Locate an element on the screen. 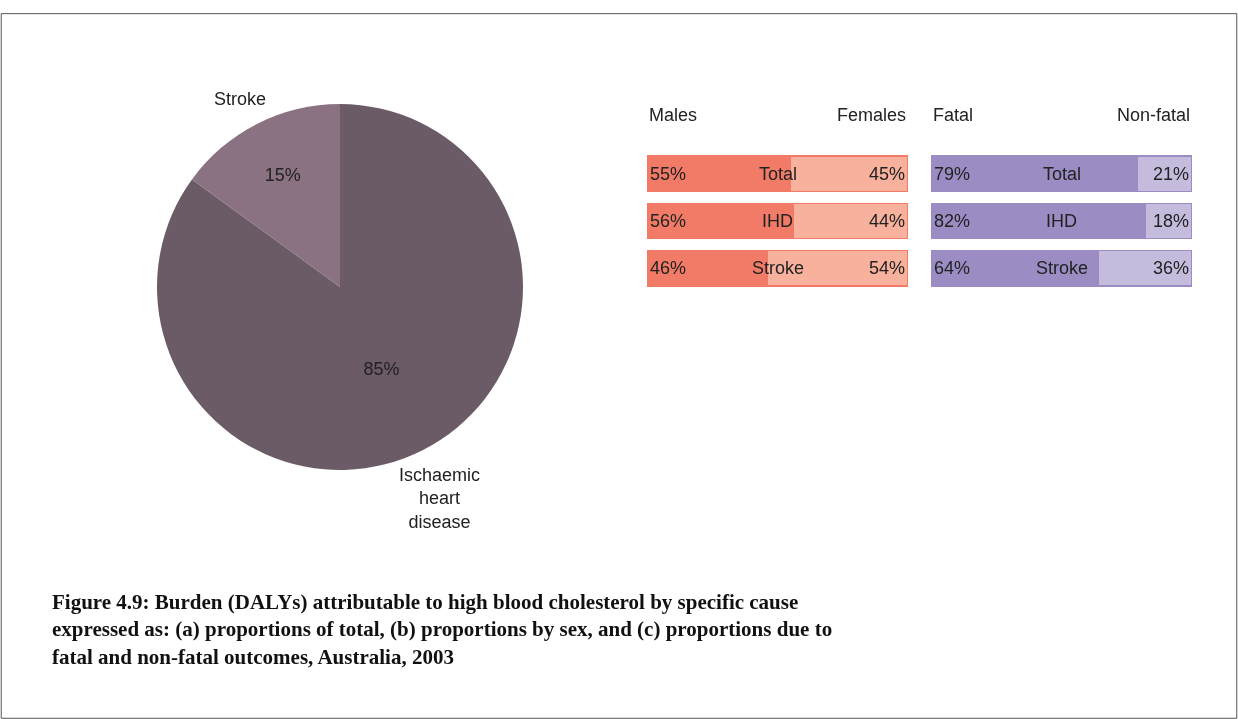 Image resolution: width=1238 pixels, height=719 pixels. data-label: 82% is located at coordinates (952, 221).